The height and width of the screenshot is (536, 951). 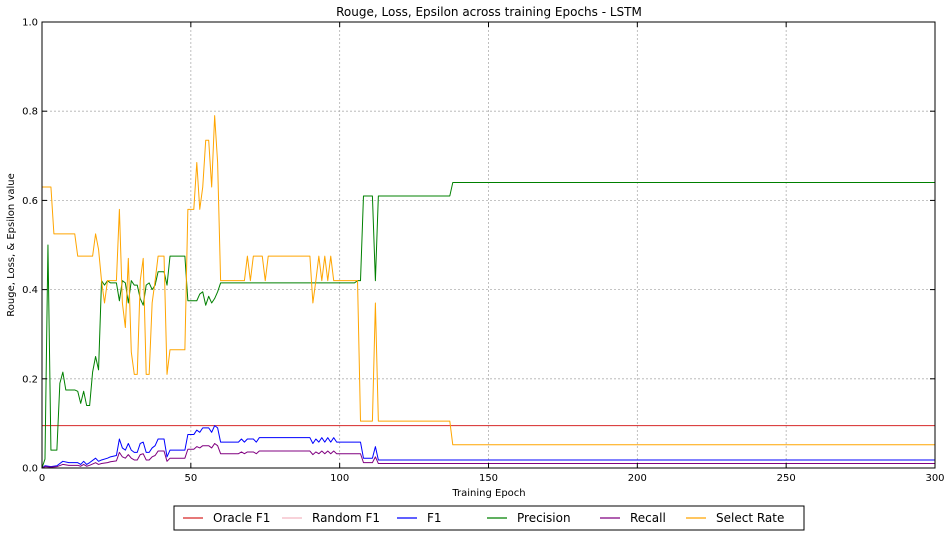 What do you see at coordinates (339, 478) in the screenshot?
I see `x-tick-label: 100` at bounding box center [339, 478].